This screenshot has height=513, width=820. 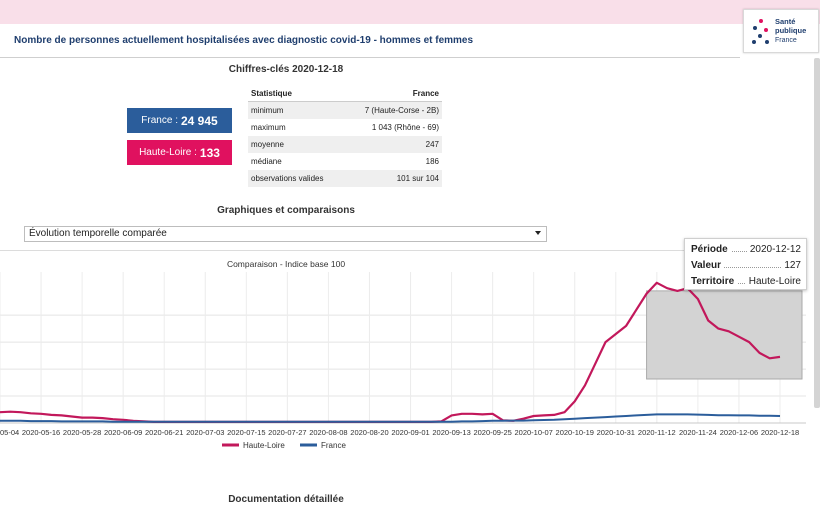 What do you see at coordinates (538, 233) in the screenshot?
I see `dropdown-caret-icon` at bounding box center [538, 233].